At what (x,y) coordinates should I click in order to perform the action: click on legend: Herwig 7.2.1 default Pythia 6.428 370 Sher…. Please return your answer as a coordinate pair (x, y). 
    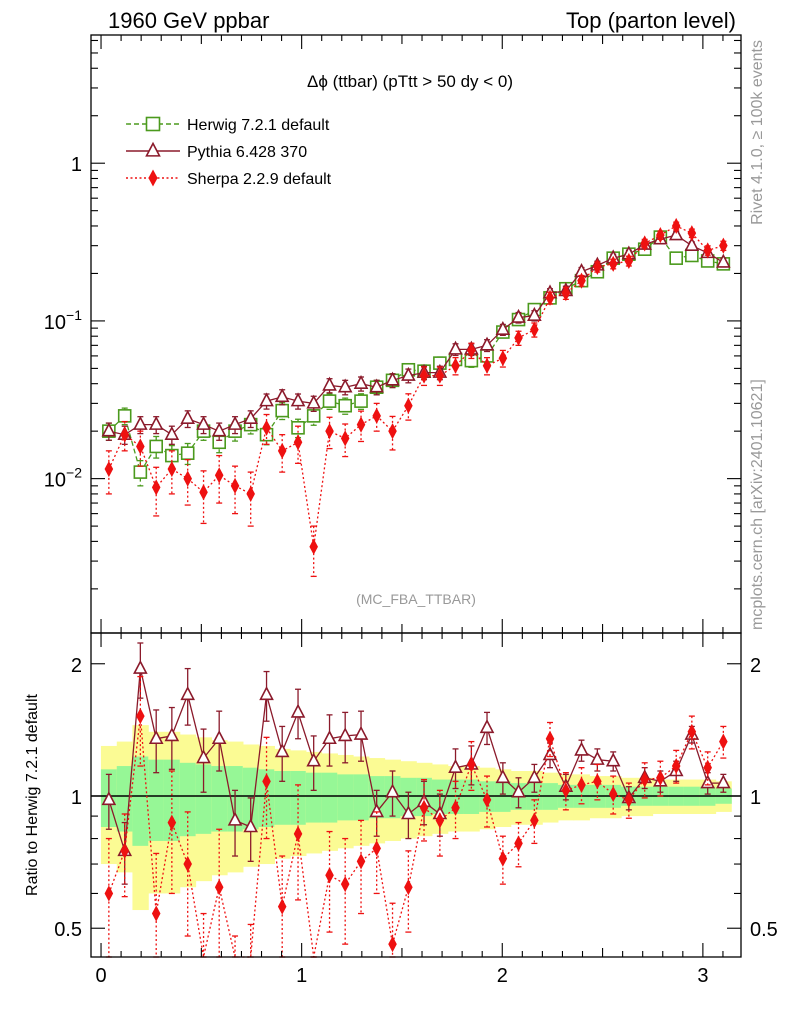
    Looking at the image, I should click on (229, 152).